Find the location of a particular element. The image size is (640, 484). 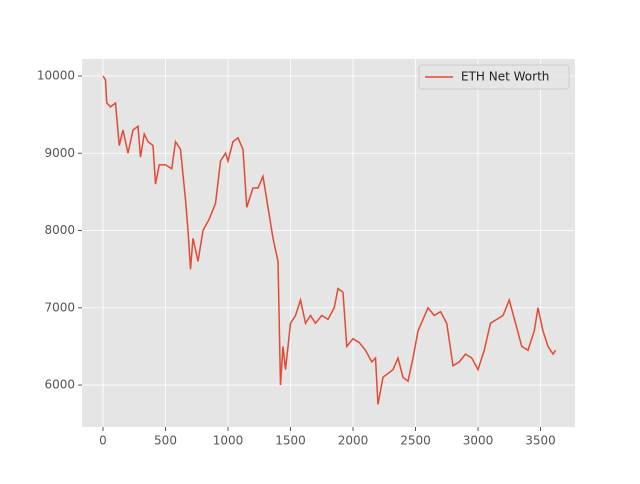

y-tick-label: 8000 is located at coordinates (59, 230).